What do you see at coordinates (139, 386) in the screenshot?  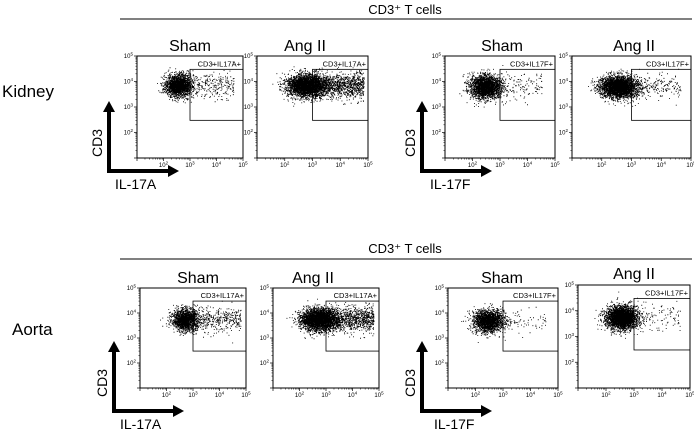 I see `axis-arrows-il17a: CD3 IL-17A` at bounding box center [139, 386].